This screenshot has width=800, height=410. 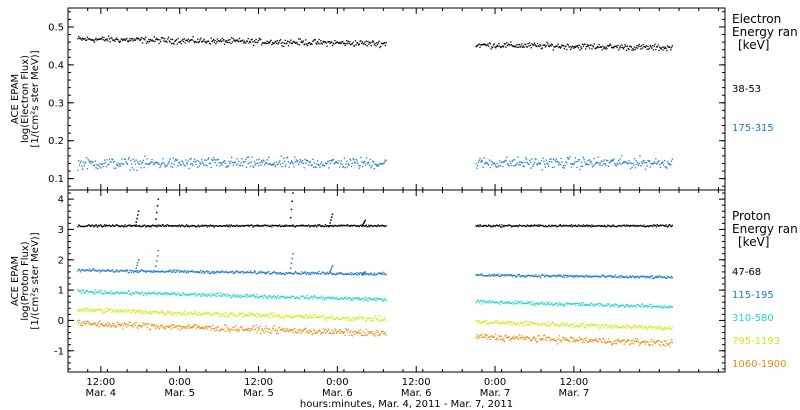 I want to click on x-tick-label-time: 0:00, so click(x=179, y=382).